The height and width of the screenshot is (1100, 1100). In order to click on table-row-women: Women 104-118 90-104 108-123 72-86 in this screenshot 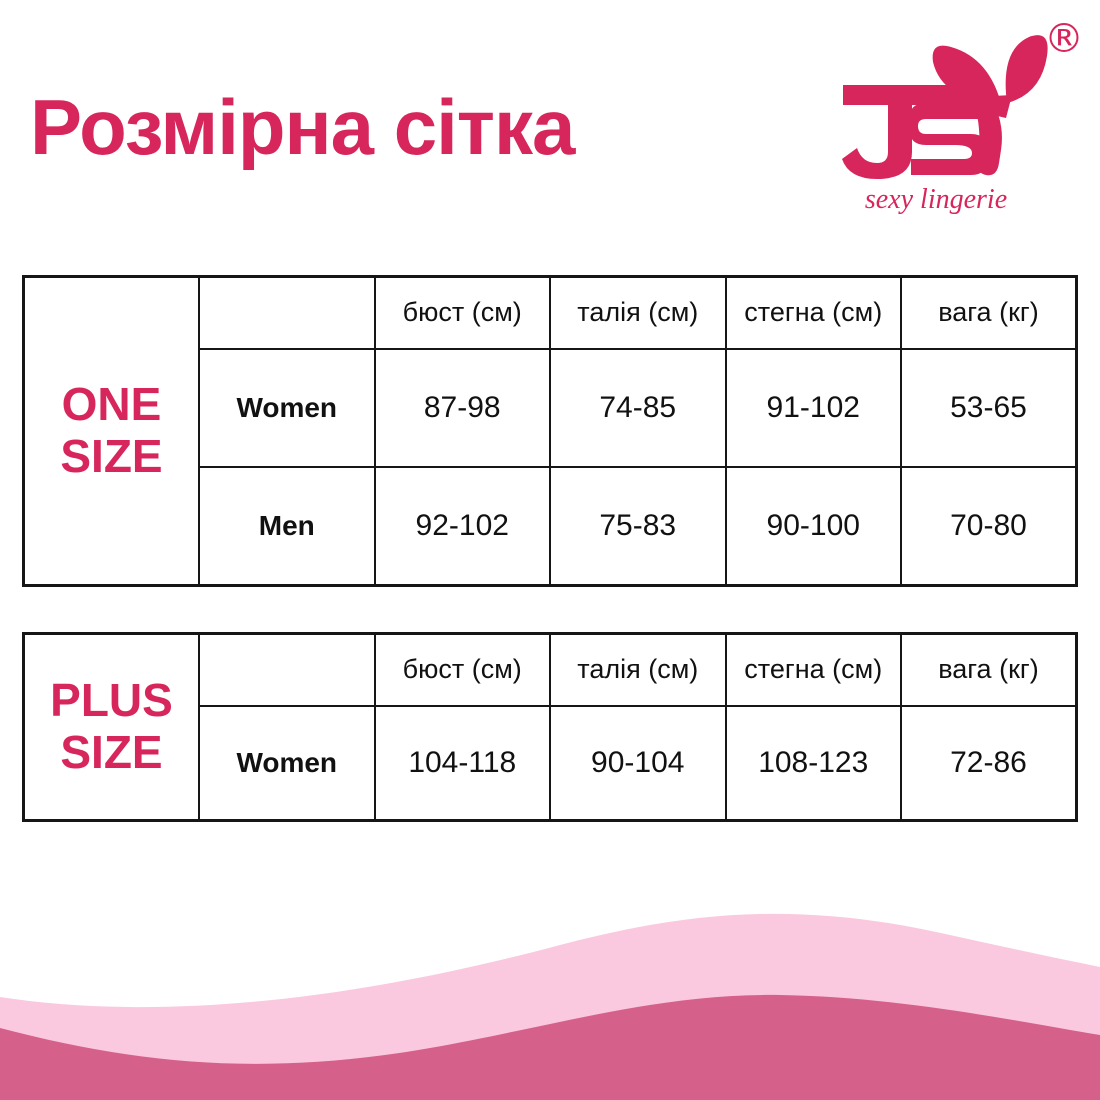, I will do `click(551, 763)`.